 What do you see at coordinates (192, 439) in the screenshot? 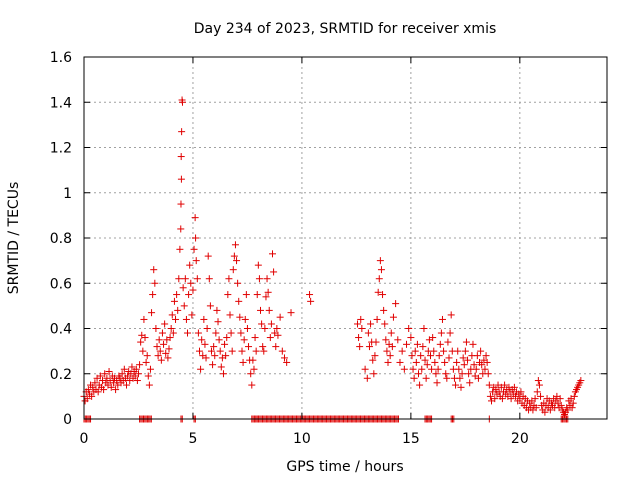
I see `x-tick-label: 5` at bounding box center [192, 439].